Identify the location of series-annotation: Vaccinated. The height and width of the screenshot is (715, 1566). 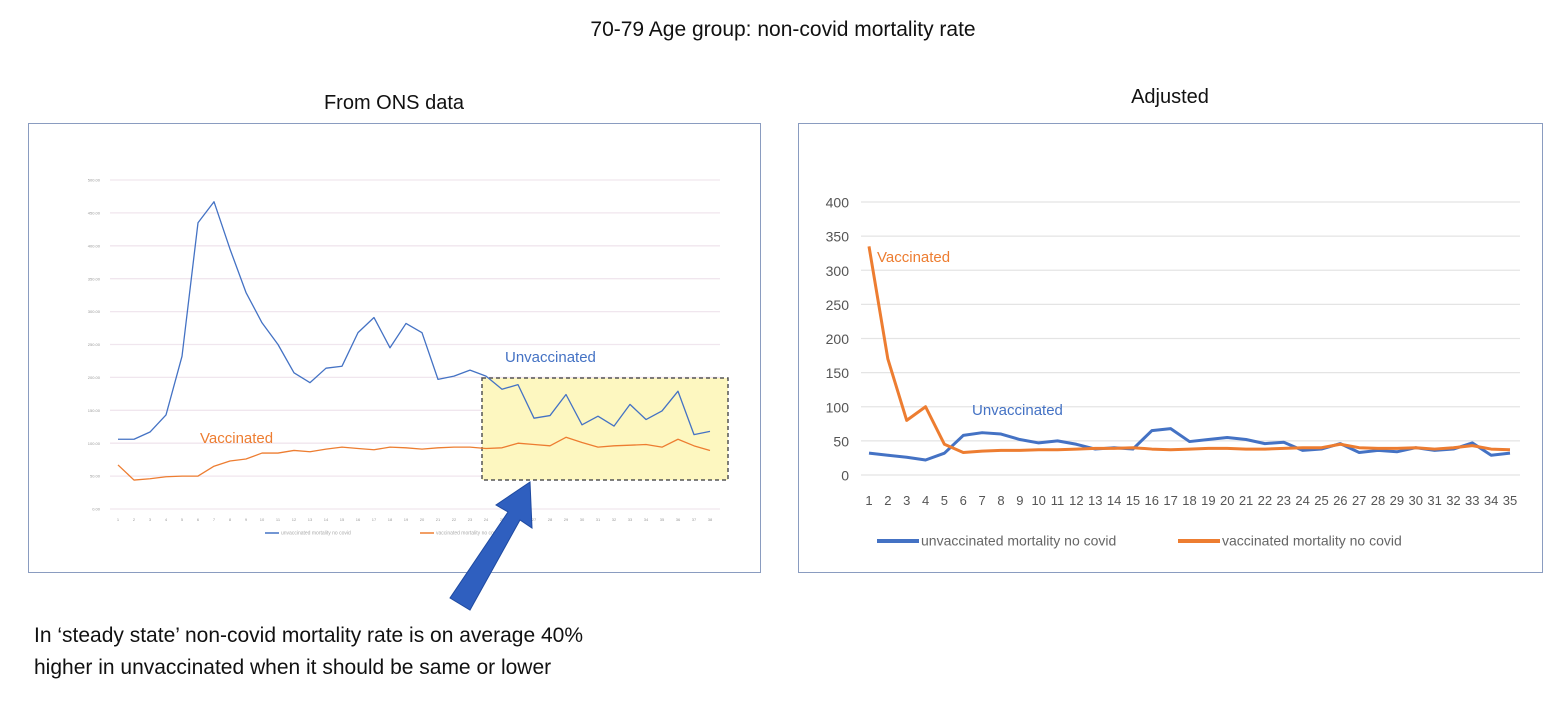
(913, 257).